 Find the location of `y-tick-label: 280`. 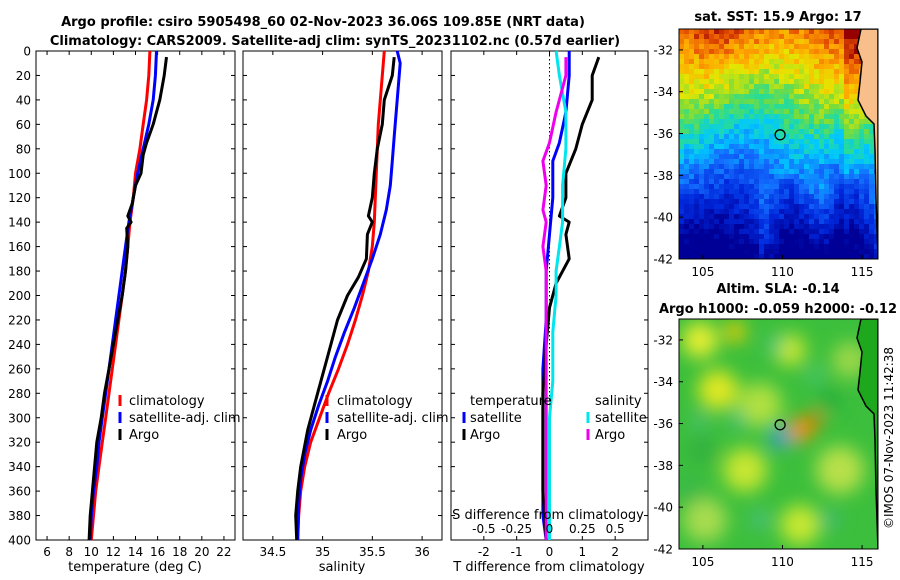

y-tick-label: 280 is located at coordinates (19, 394).